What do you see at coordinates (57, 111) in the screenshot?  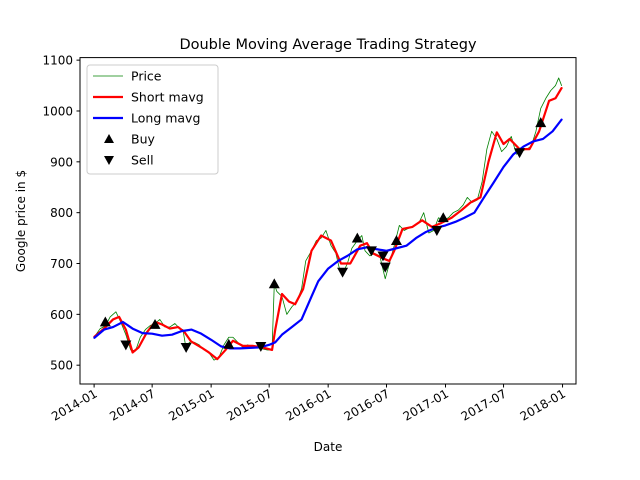 I see `y-tick-label-1000: 1000` at bounding box center [57, 111].